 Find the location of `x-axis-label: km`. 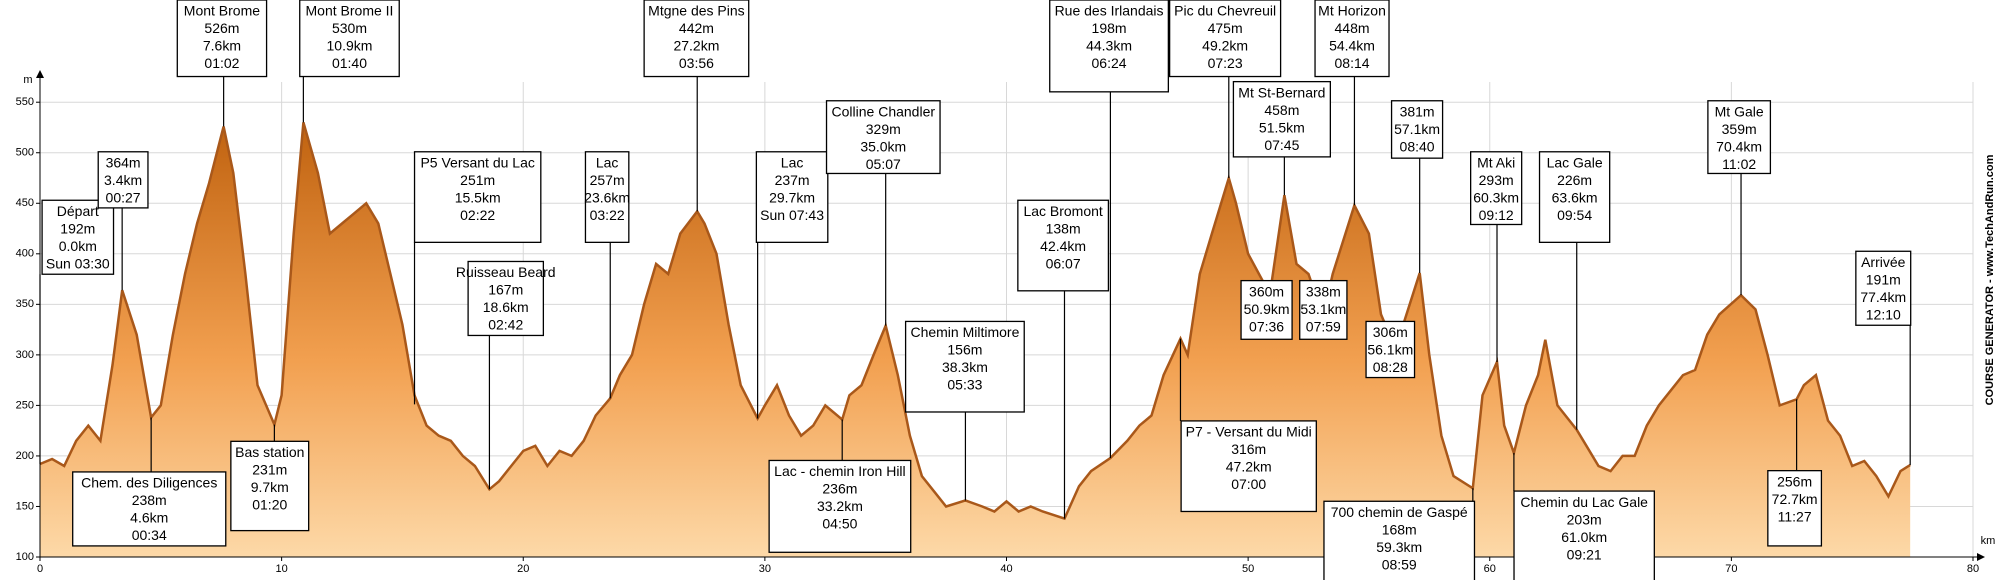

x-axis-label: km is located at coordinates (1988, 541).